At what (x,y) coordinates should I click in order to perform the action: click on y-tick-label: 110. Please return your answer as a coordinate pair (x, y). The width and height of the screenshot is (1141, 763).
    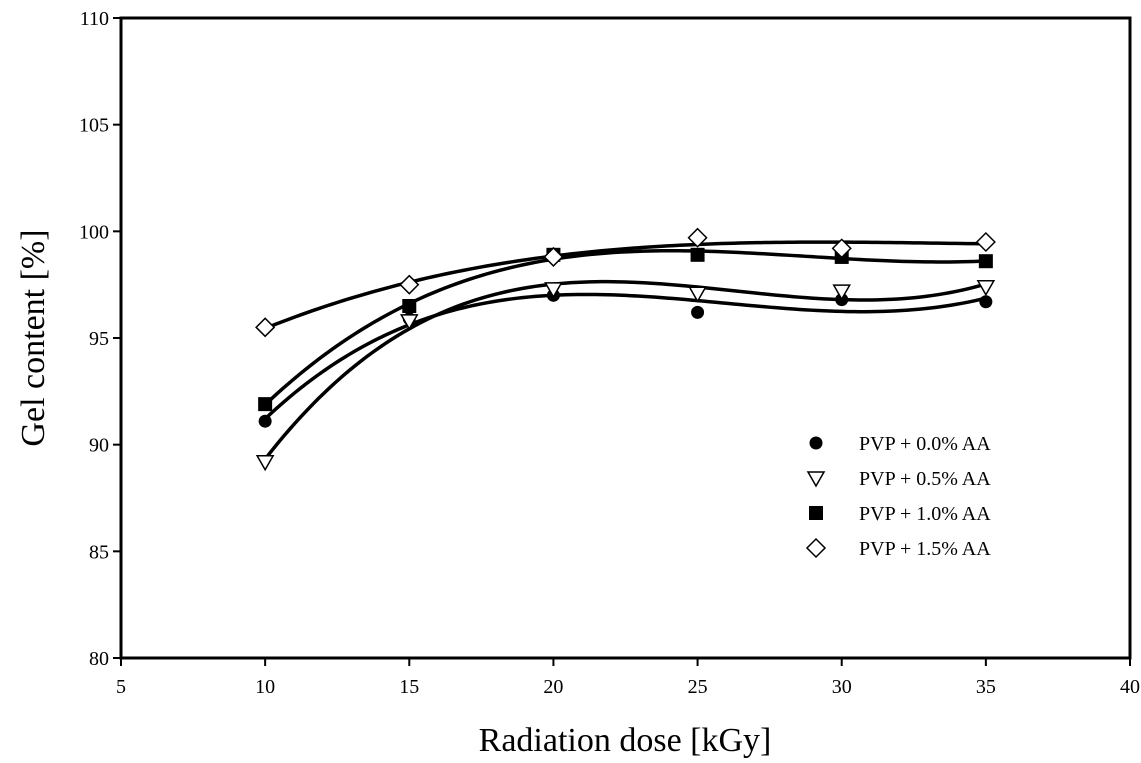
    Looking at the image, I should click on (94, 19).